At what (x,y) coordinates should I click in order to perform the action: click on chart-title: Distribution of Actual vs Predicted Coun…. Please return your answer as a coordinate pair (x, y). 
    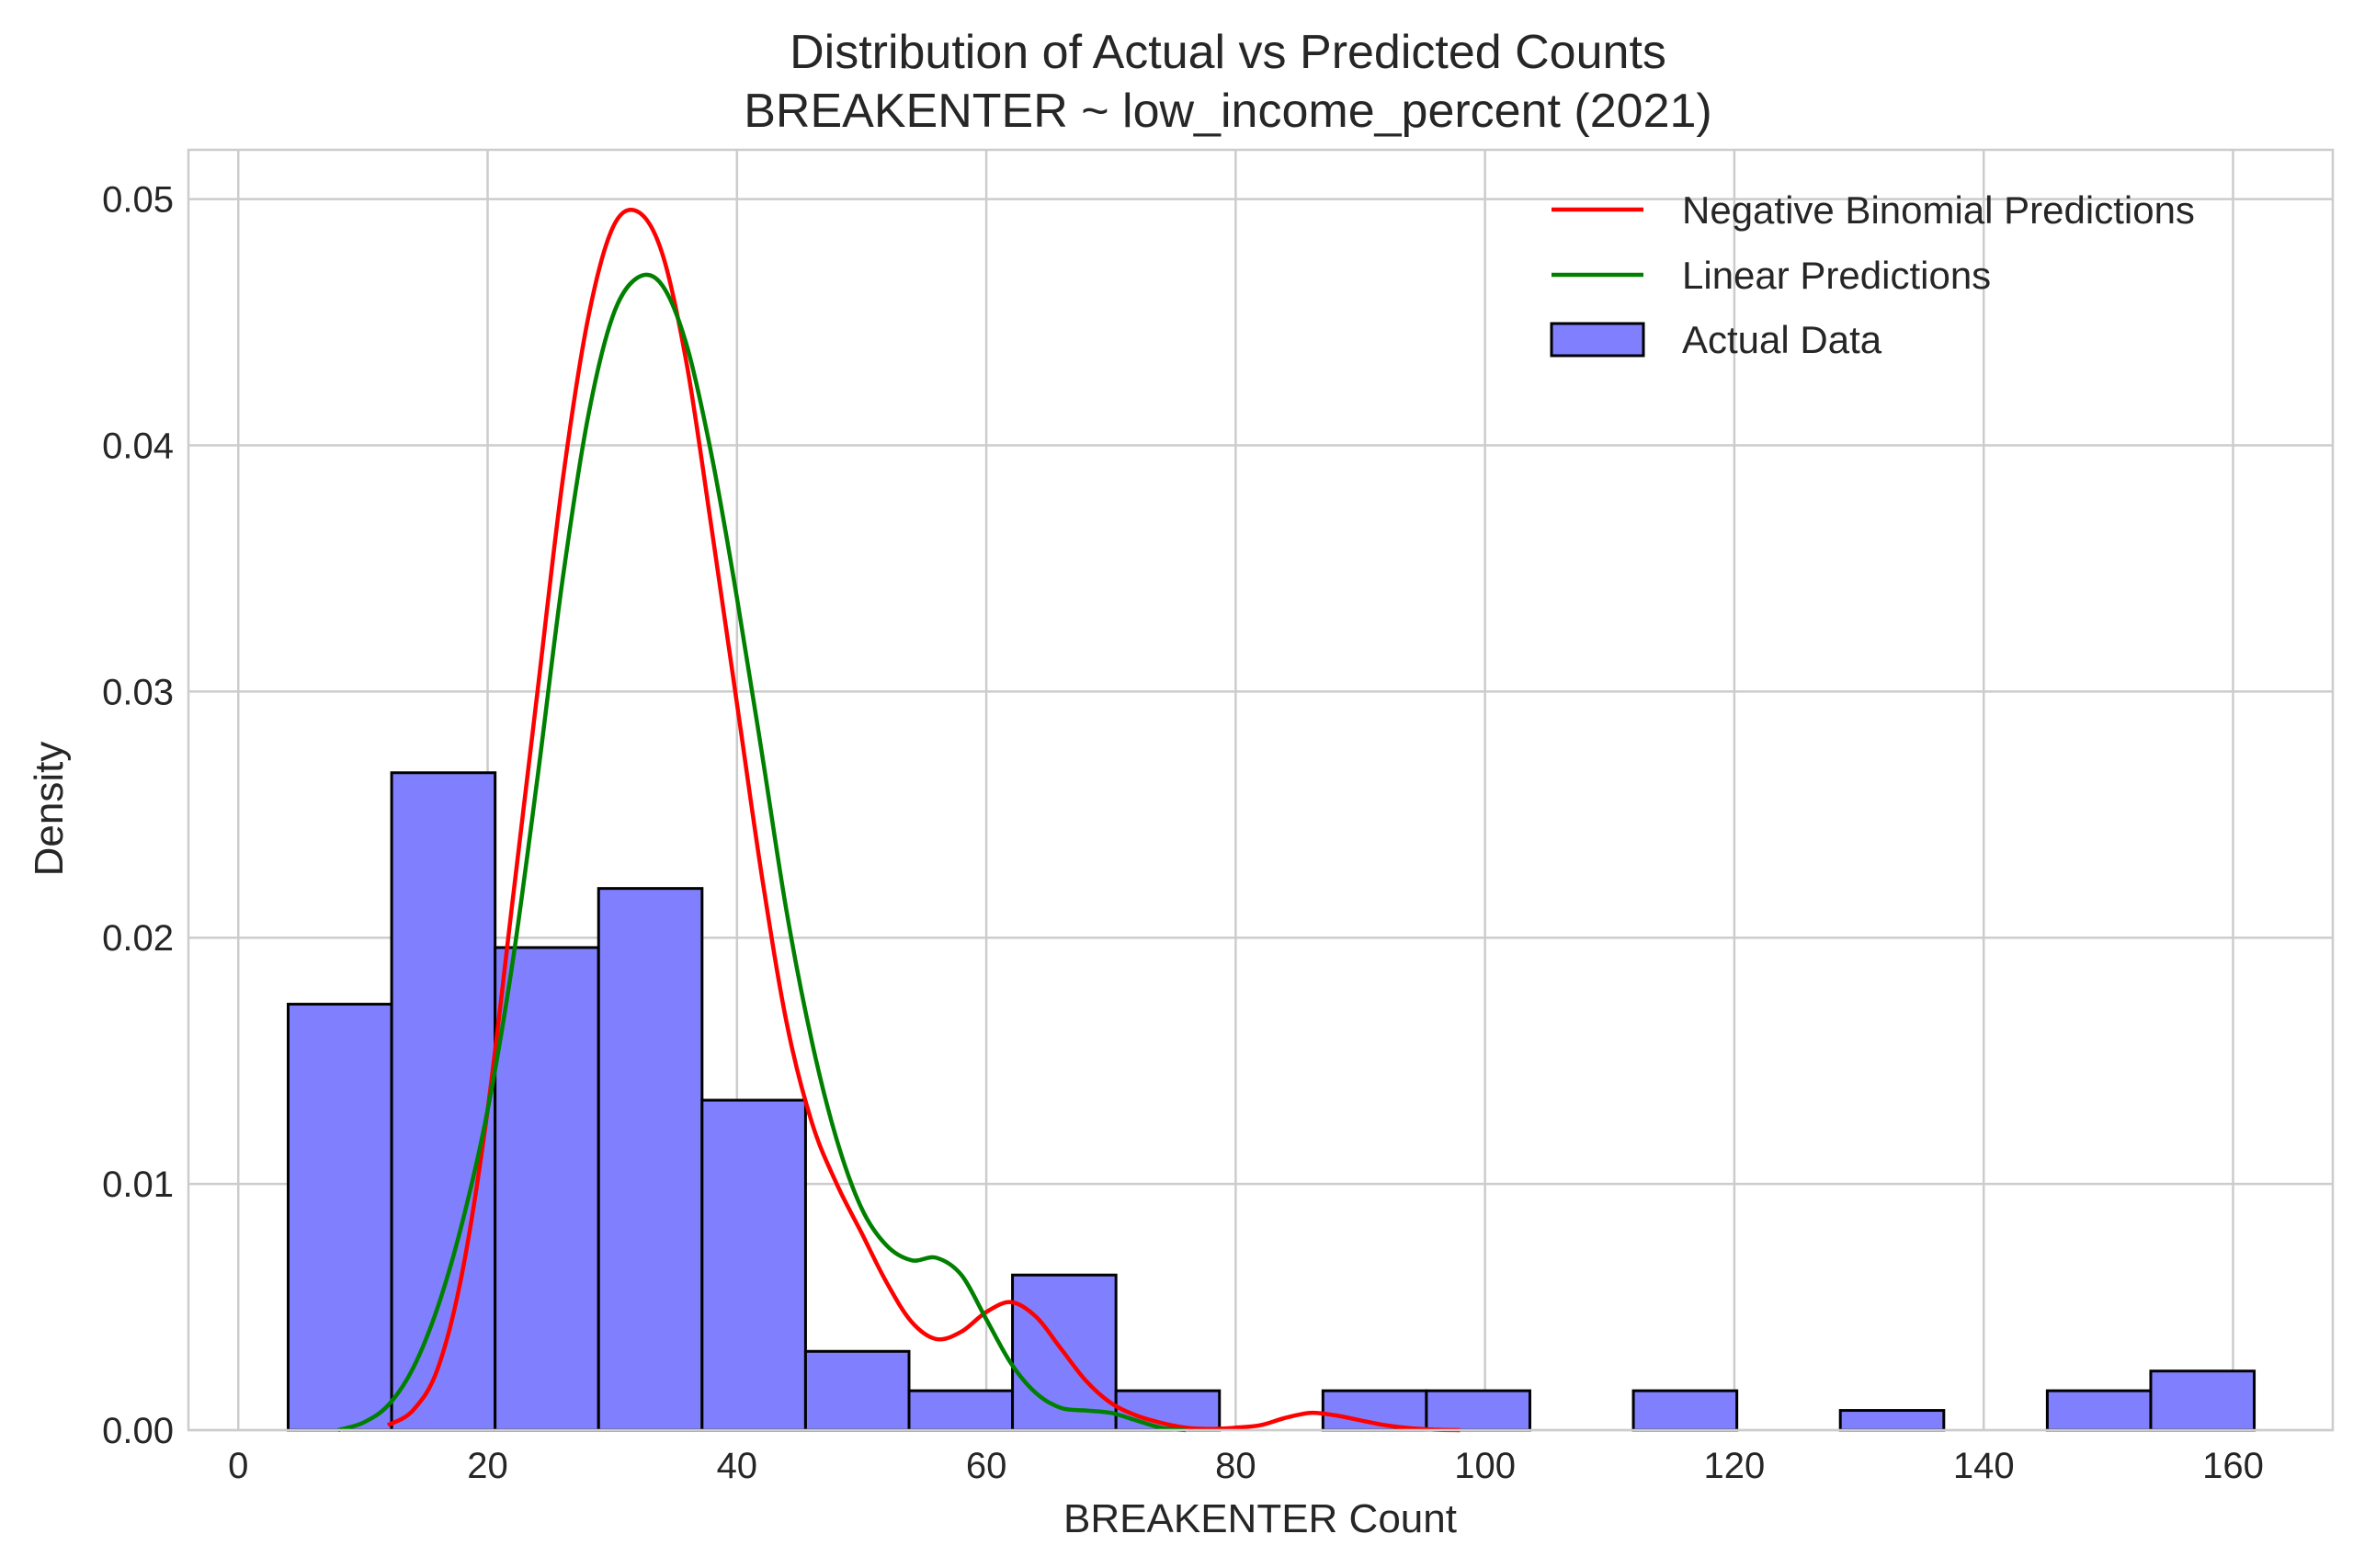
    Looking at the image, I should click on (1228, 52).